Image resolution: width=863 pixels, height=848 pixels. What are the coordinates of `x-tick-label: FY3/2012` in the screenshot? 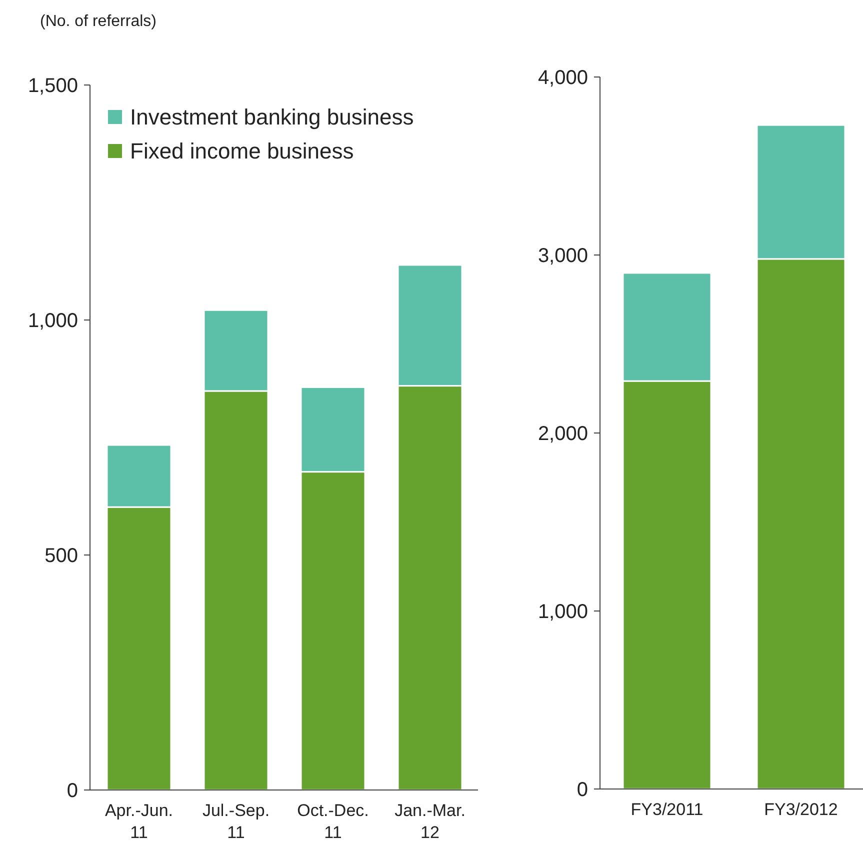 It's located at (801, 809).